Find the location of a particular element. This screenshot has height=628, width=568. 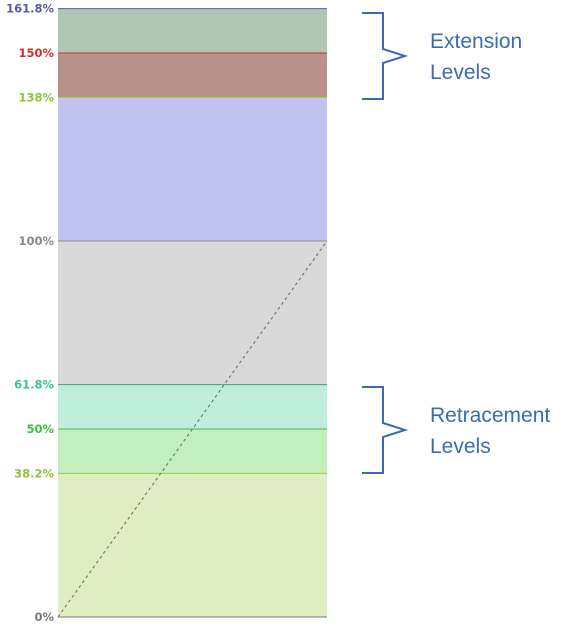

band-138.2-150 is located at coordinates (192, 75).